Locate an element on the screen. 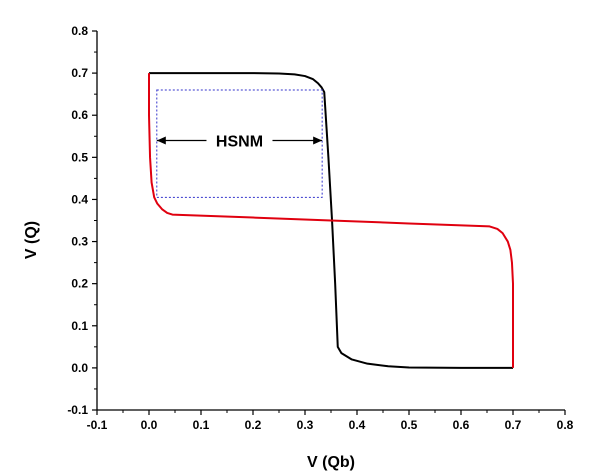  y-tick-label: 0.7 is located at coordinates (79, 73).